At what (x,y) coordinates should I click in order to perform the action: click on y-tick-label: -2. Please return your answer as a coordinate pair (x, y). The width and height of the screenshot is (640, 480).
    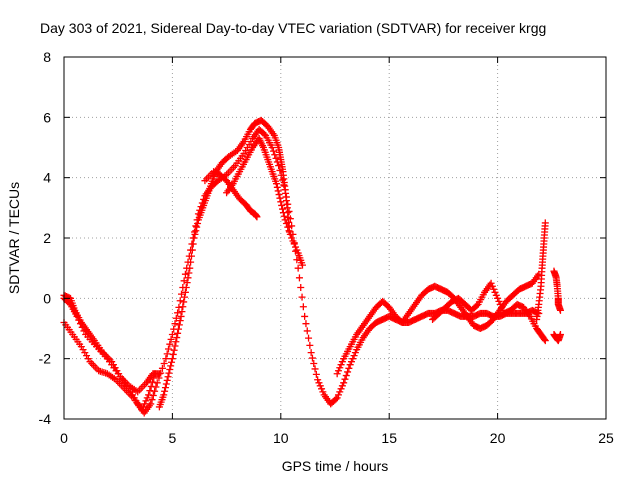
    Looking at the image, I should click on (45, 359).